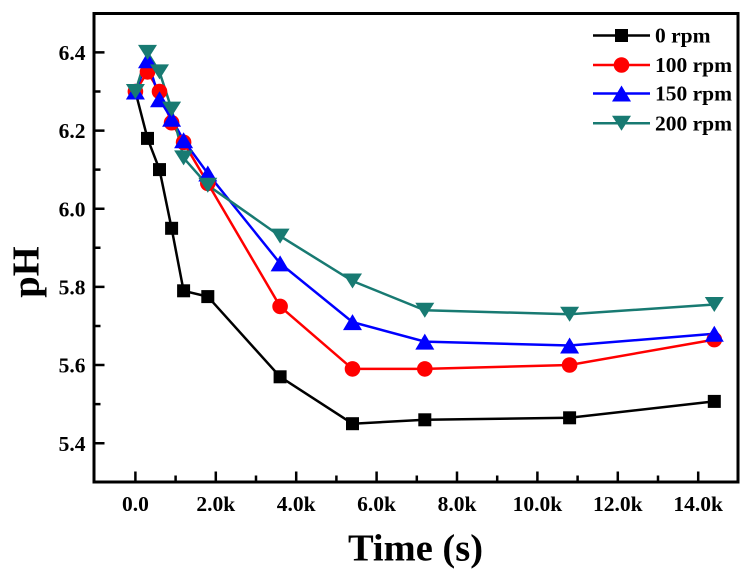  What do you see at coordinates (215, 504) in the screenshot?
I see `svg-text: 2.0k` at bounding box center [215, 504].